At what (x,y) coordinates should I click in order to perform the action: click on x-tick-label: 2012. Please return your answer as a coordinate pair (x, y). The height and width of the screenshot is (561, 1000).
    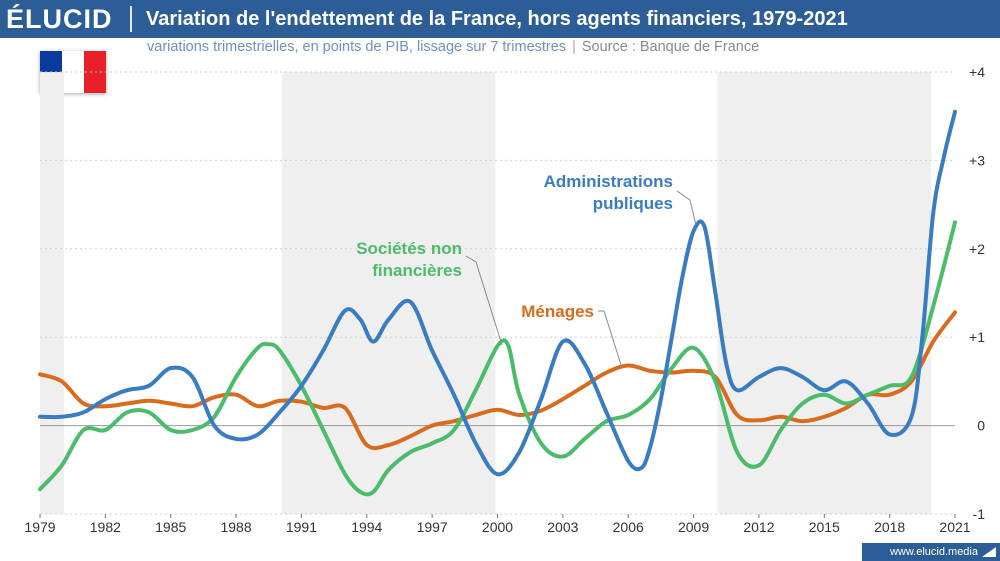
    Looking at the image, I should click on (758, 527).